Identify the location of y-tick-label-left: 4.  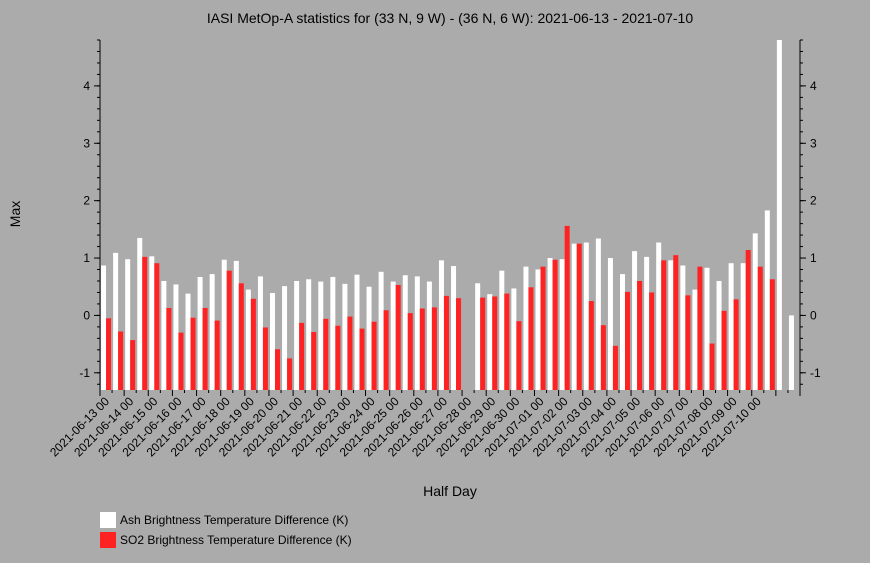
(86, 86).